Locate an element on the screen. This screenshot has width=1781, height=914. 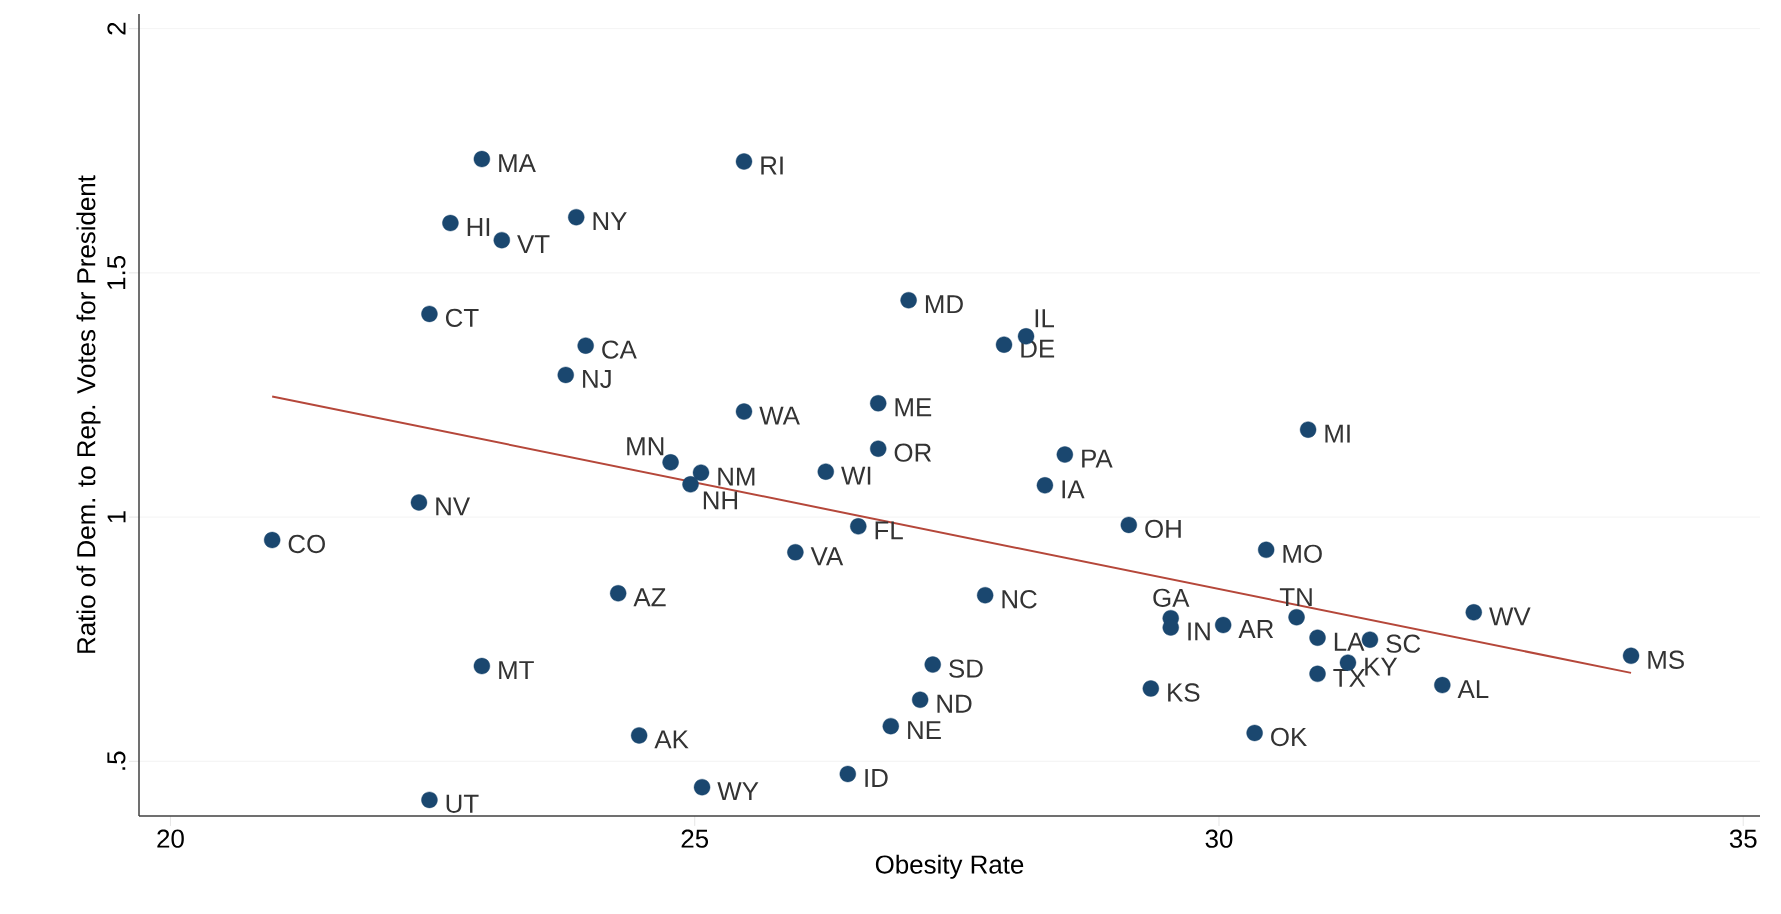
annotation: FL is located at coordinates (889, 530).